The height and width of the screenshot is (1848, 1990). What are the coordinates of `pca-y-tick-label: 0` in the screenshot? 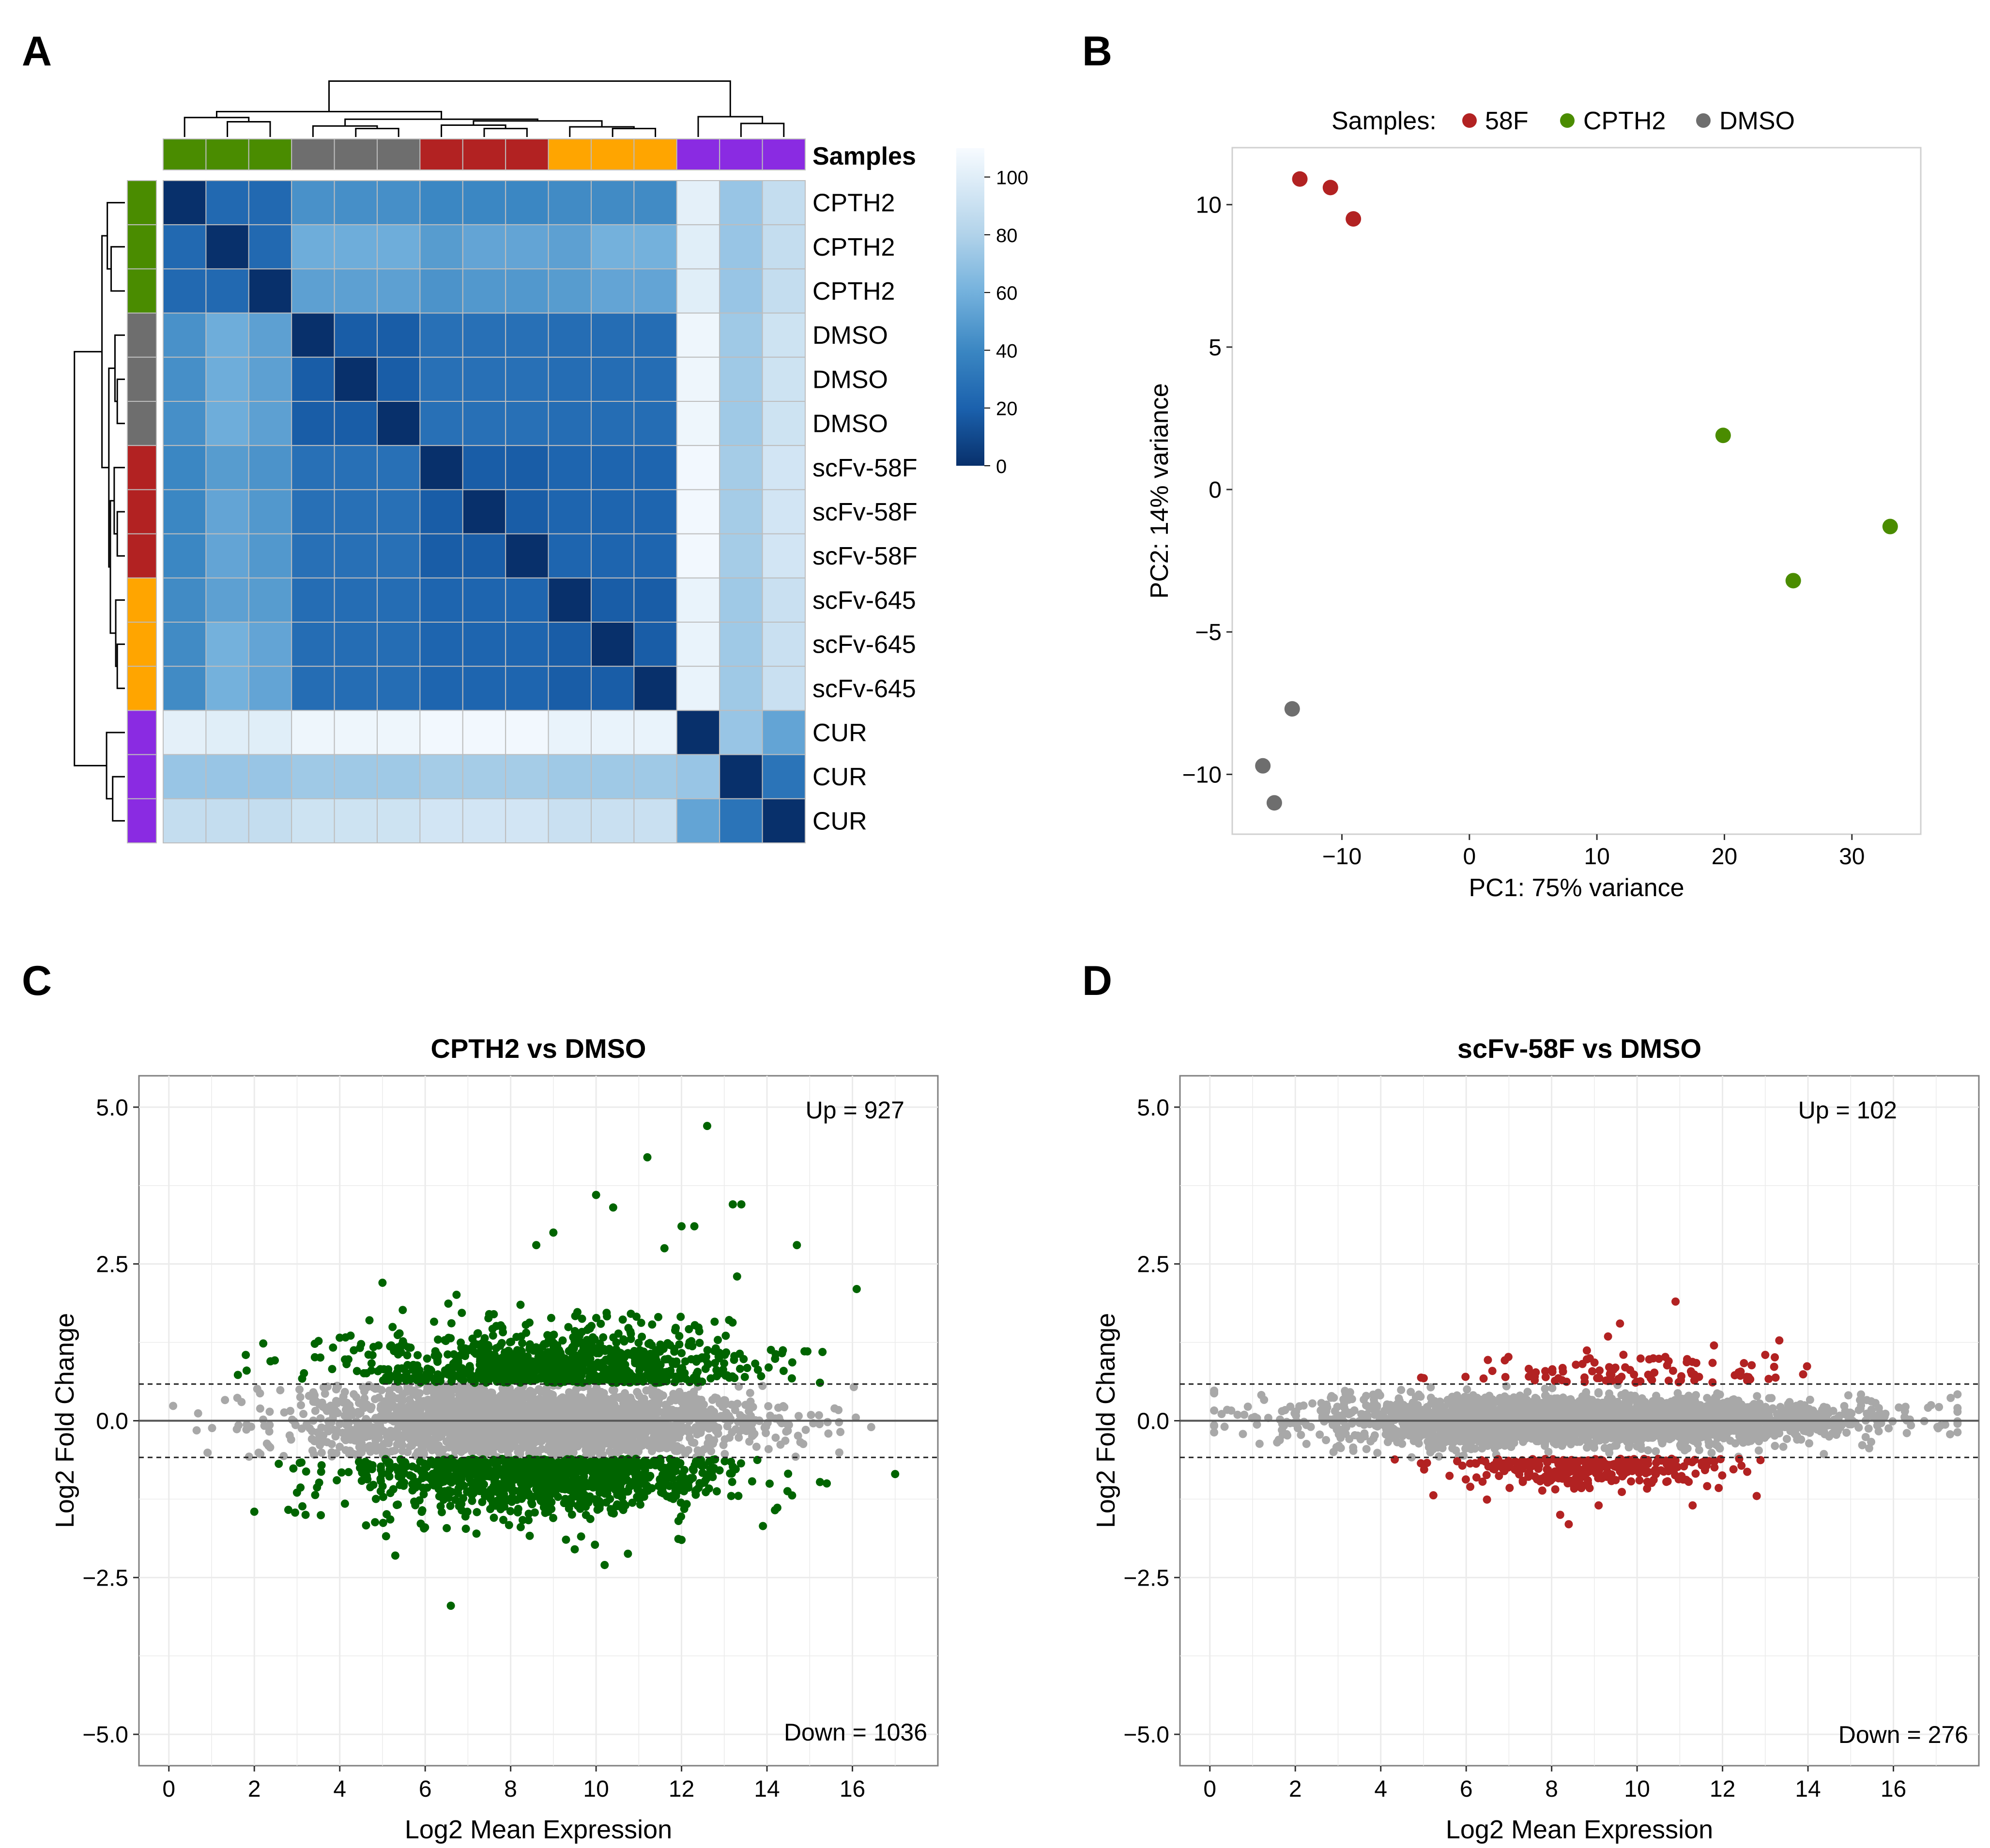 It's located at (1216, 490).